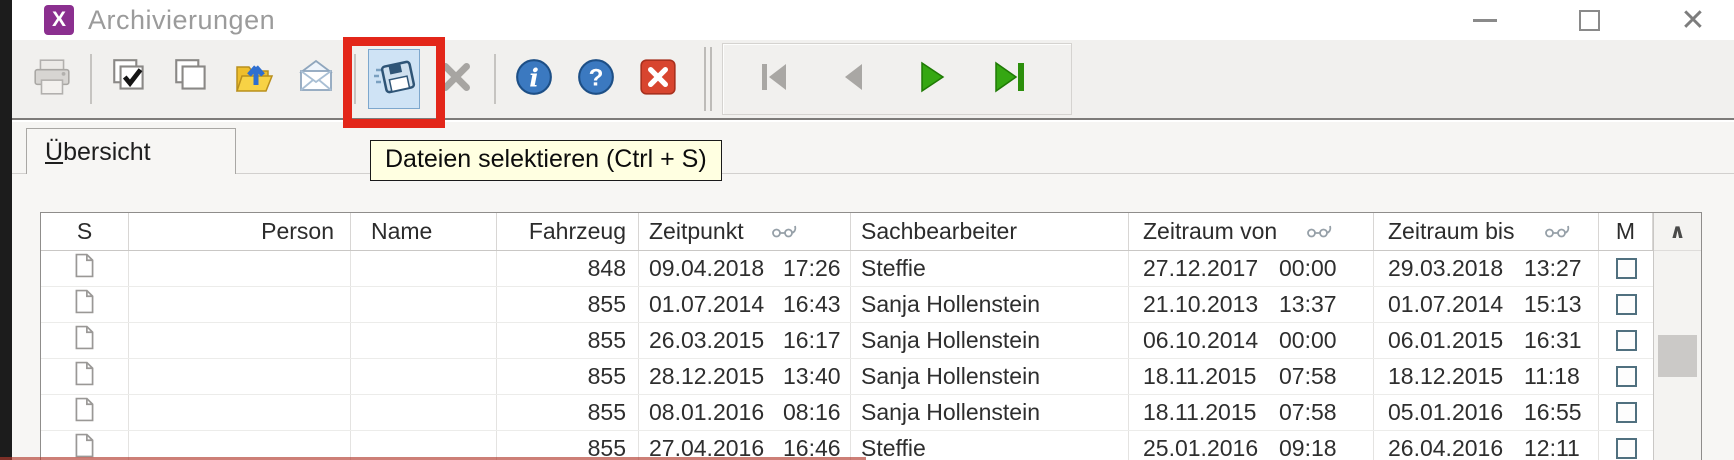 This screenshot has height=460, width=1734. Describe the element at coordinates (873, 20) in the screenshot. I see `title-bar: X Archivierungen ✕` at that location.